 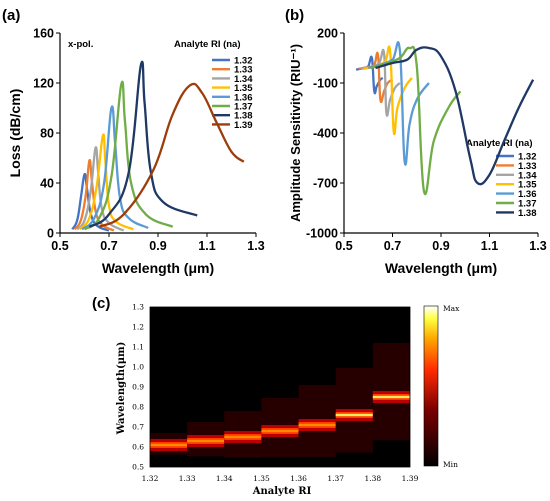 What do you see at coordinates (138, 467) in the screenshot?
I see `y-tick-label: 0.5` at bounding box center [138, 467].